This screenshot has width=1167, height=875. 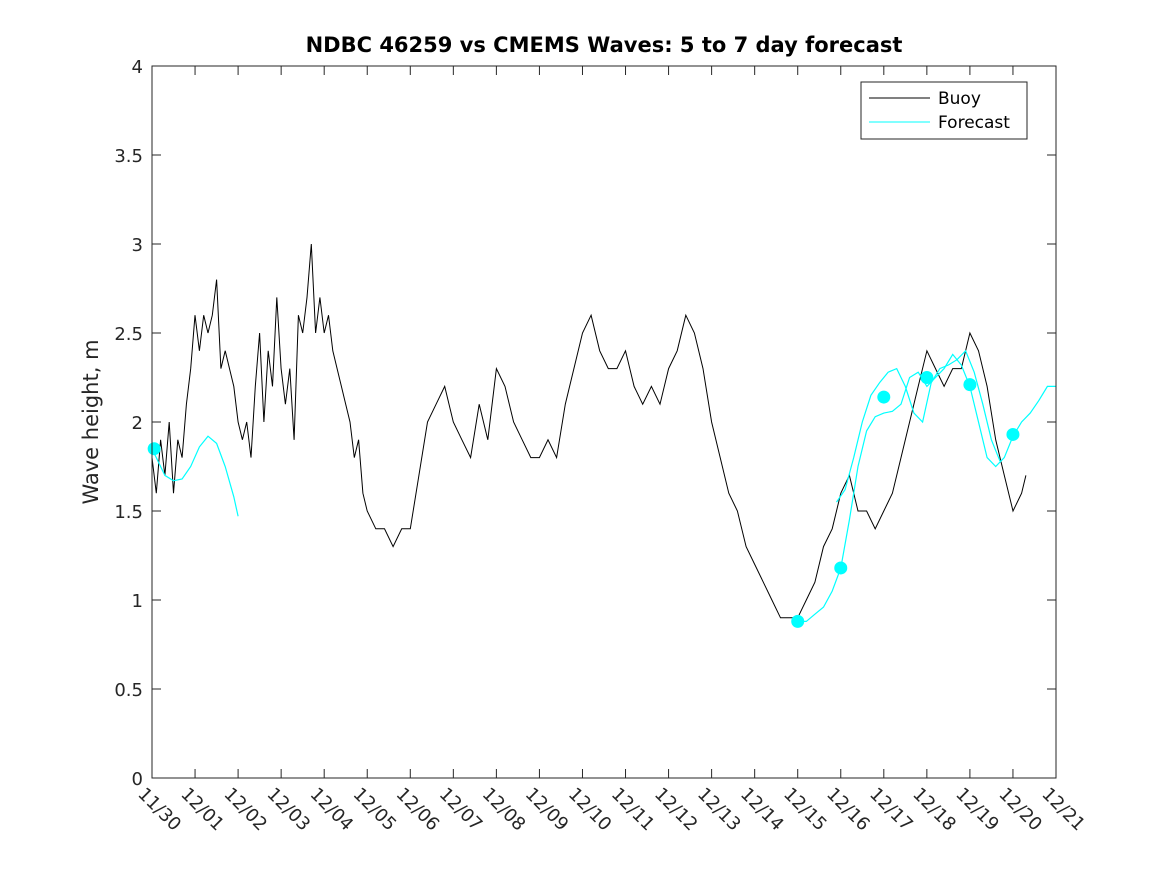 I want to click on y-tick-label: 0.5, so click(x=128, y=690).